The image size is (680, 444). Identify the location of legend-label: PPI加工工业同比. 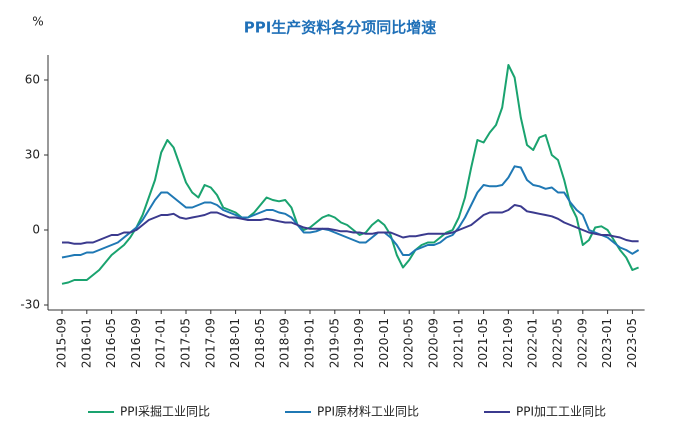
(561, 412).